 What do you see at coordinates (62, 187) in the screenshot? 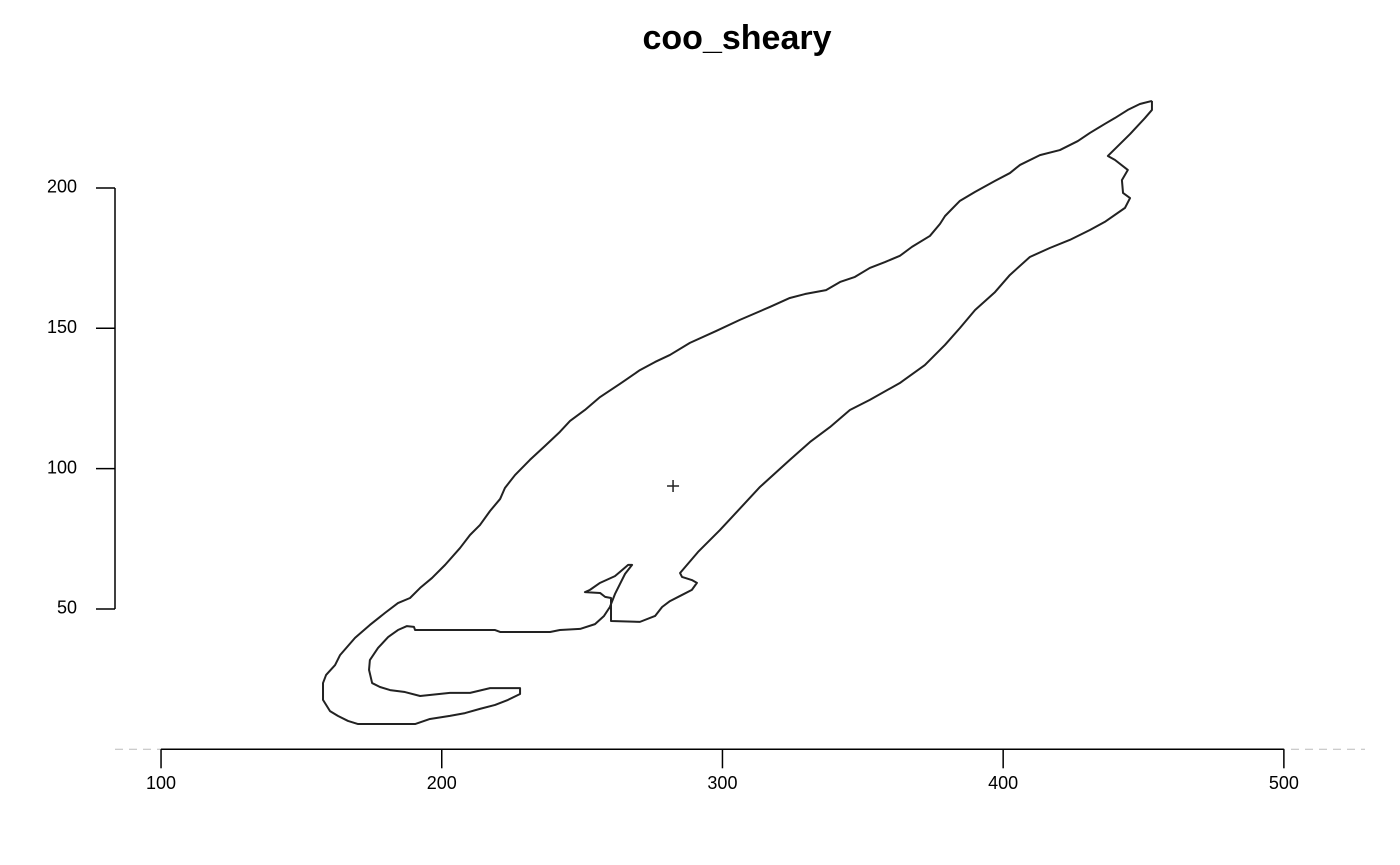
I see `y-tick-label: 200` at bounding box center [62, 187].